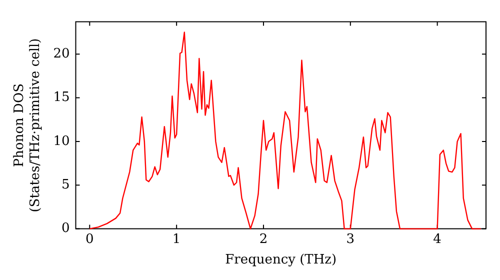 Image resolution: width=500 pixels, height=280 pixels. Describe the element at coordinates (61, 54) in the screenshot. I see `y-tick-label: 20` at that location.